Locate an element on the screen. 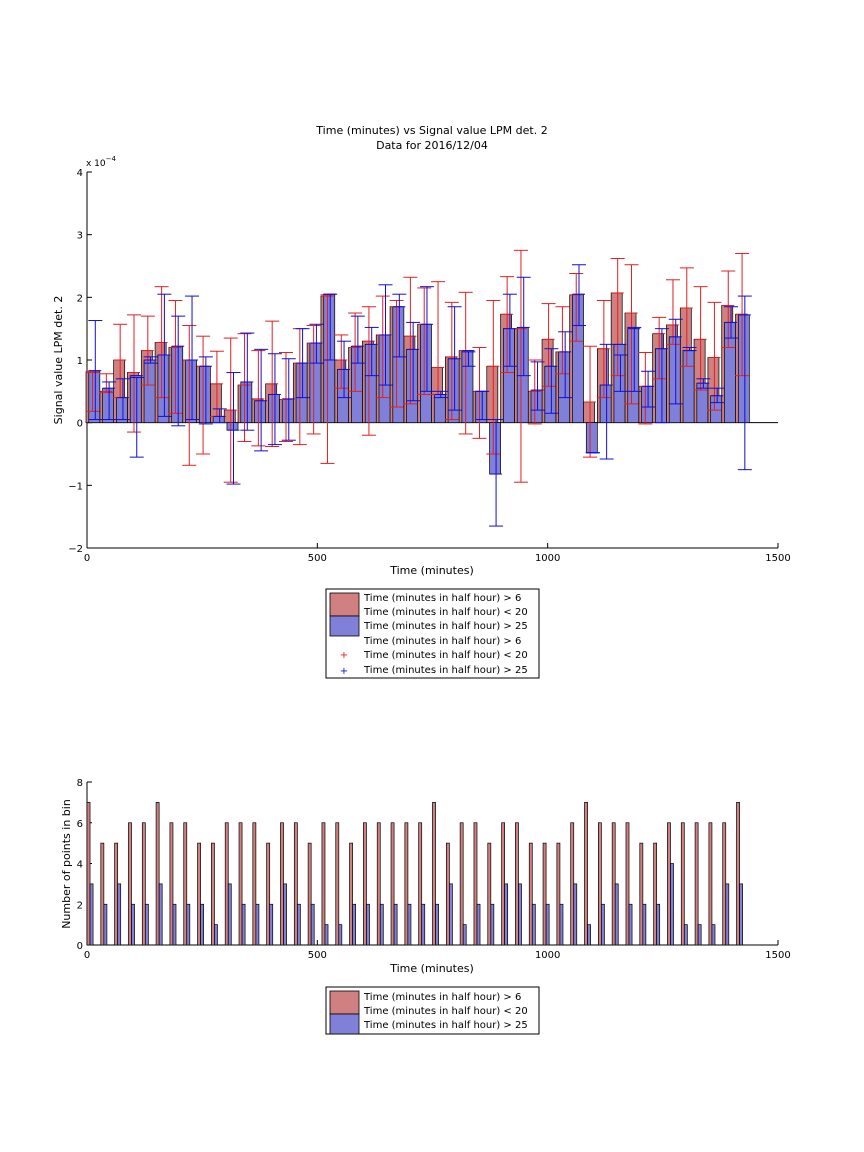 Image resolution: width=864 pixels, height=1152 pixels. y-tick-label: −1 is located at coordinates (75, 486).